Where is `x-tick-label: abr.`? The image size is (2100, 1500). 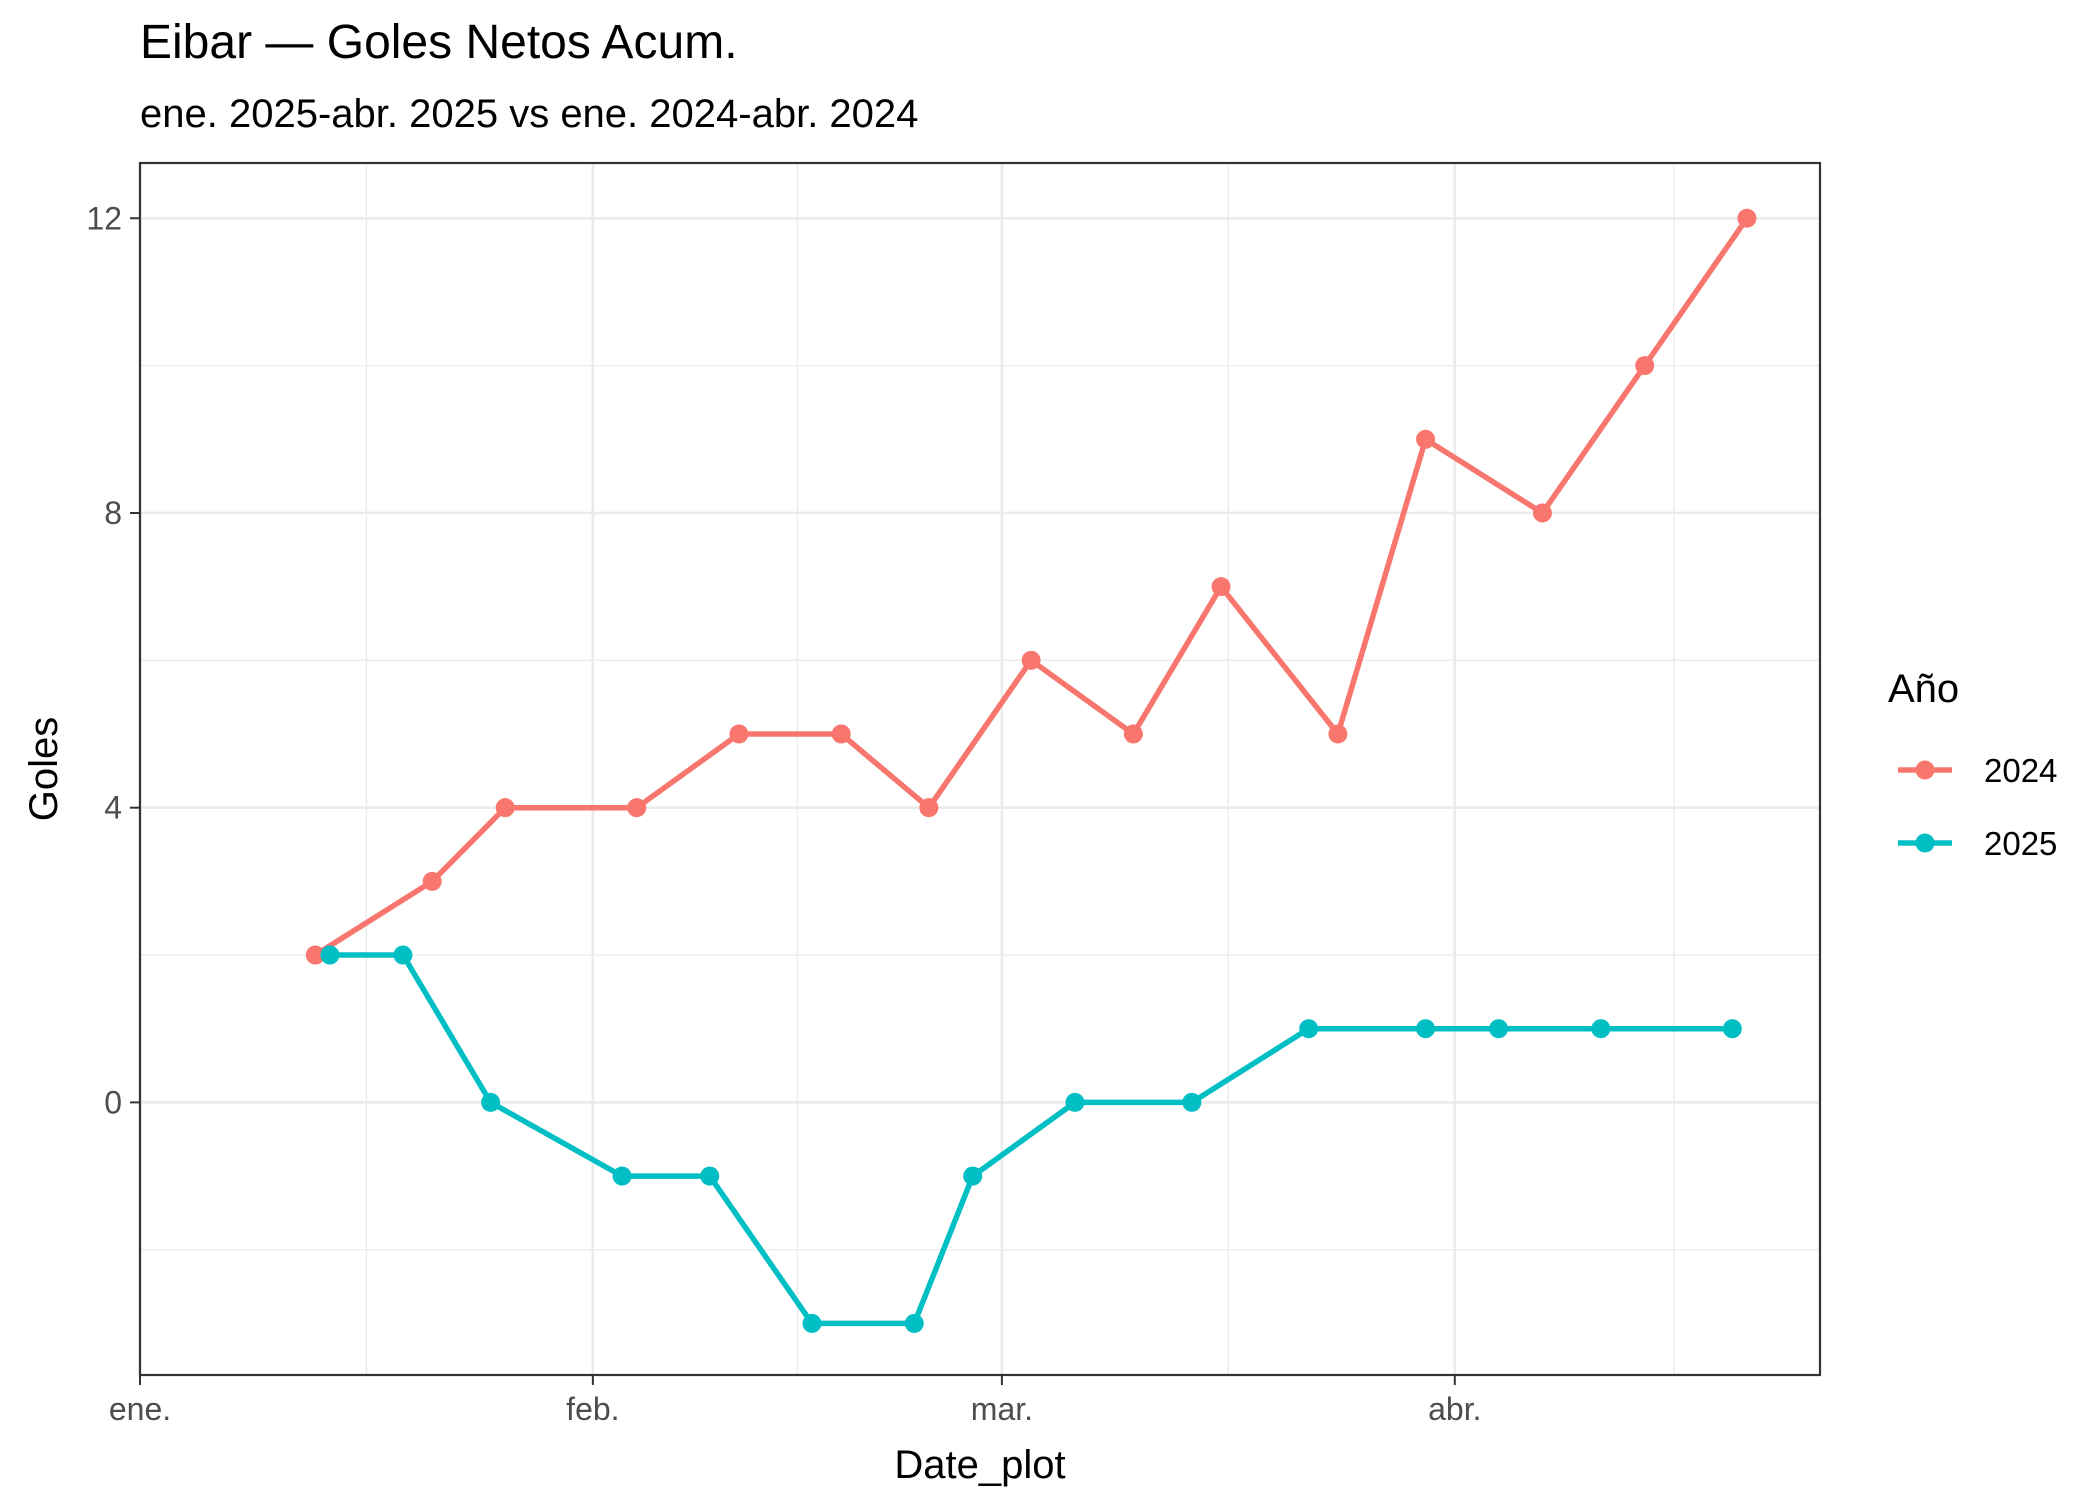 x-tick-label: abr. is located at coordinates (1454, 1409).